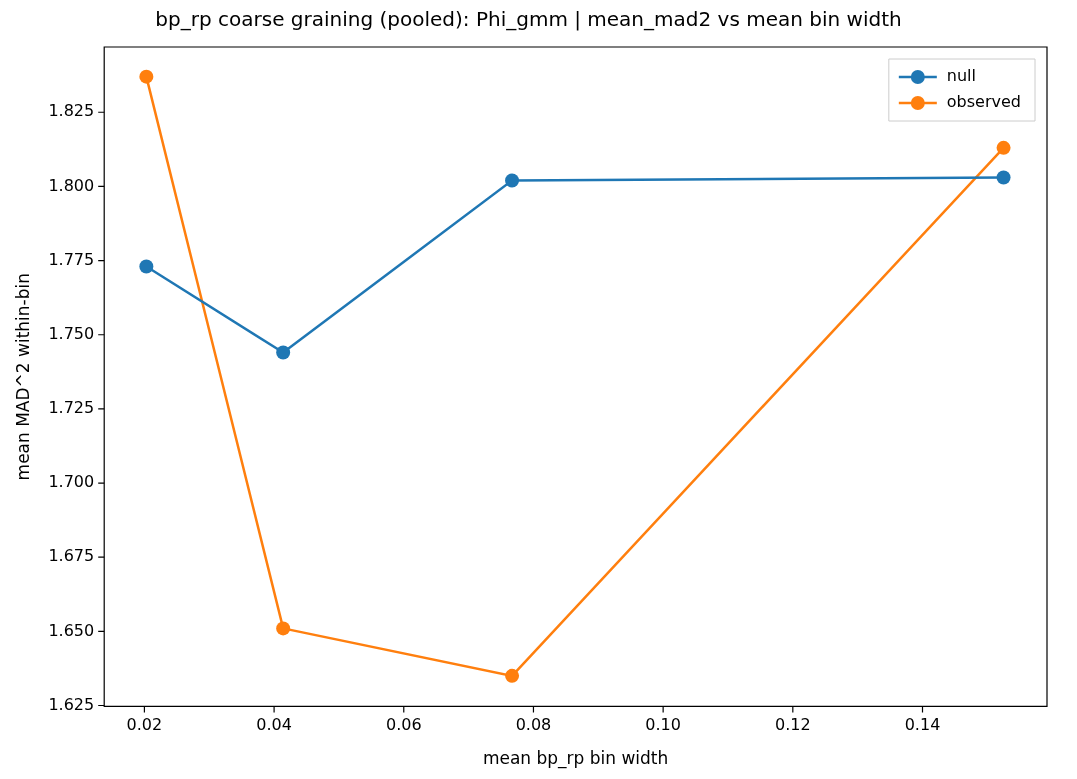  Describe the element at coordinates (71, 482) in the screenshot. I see `y-tick-label: 1.700` at that location.